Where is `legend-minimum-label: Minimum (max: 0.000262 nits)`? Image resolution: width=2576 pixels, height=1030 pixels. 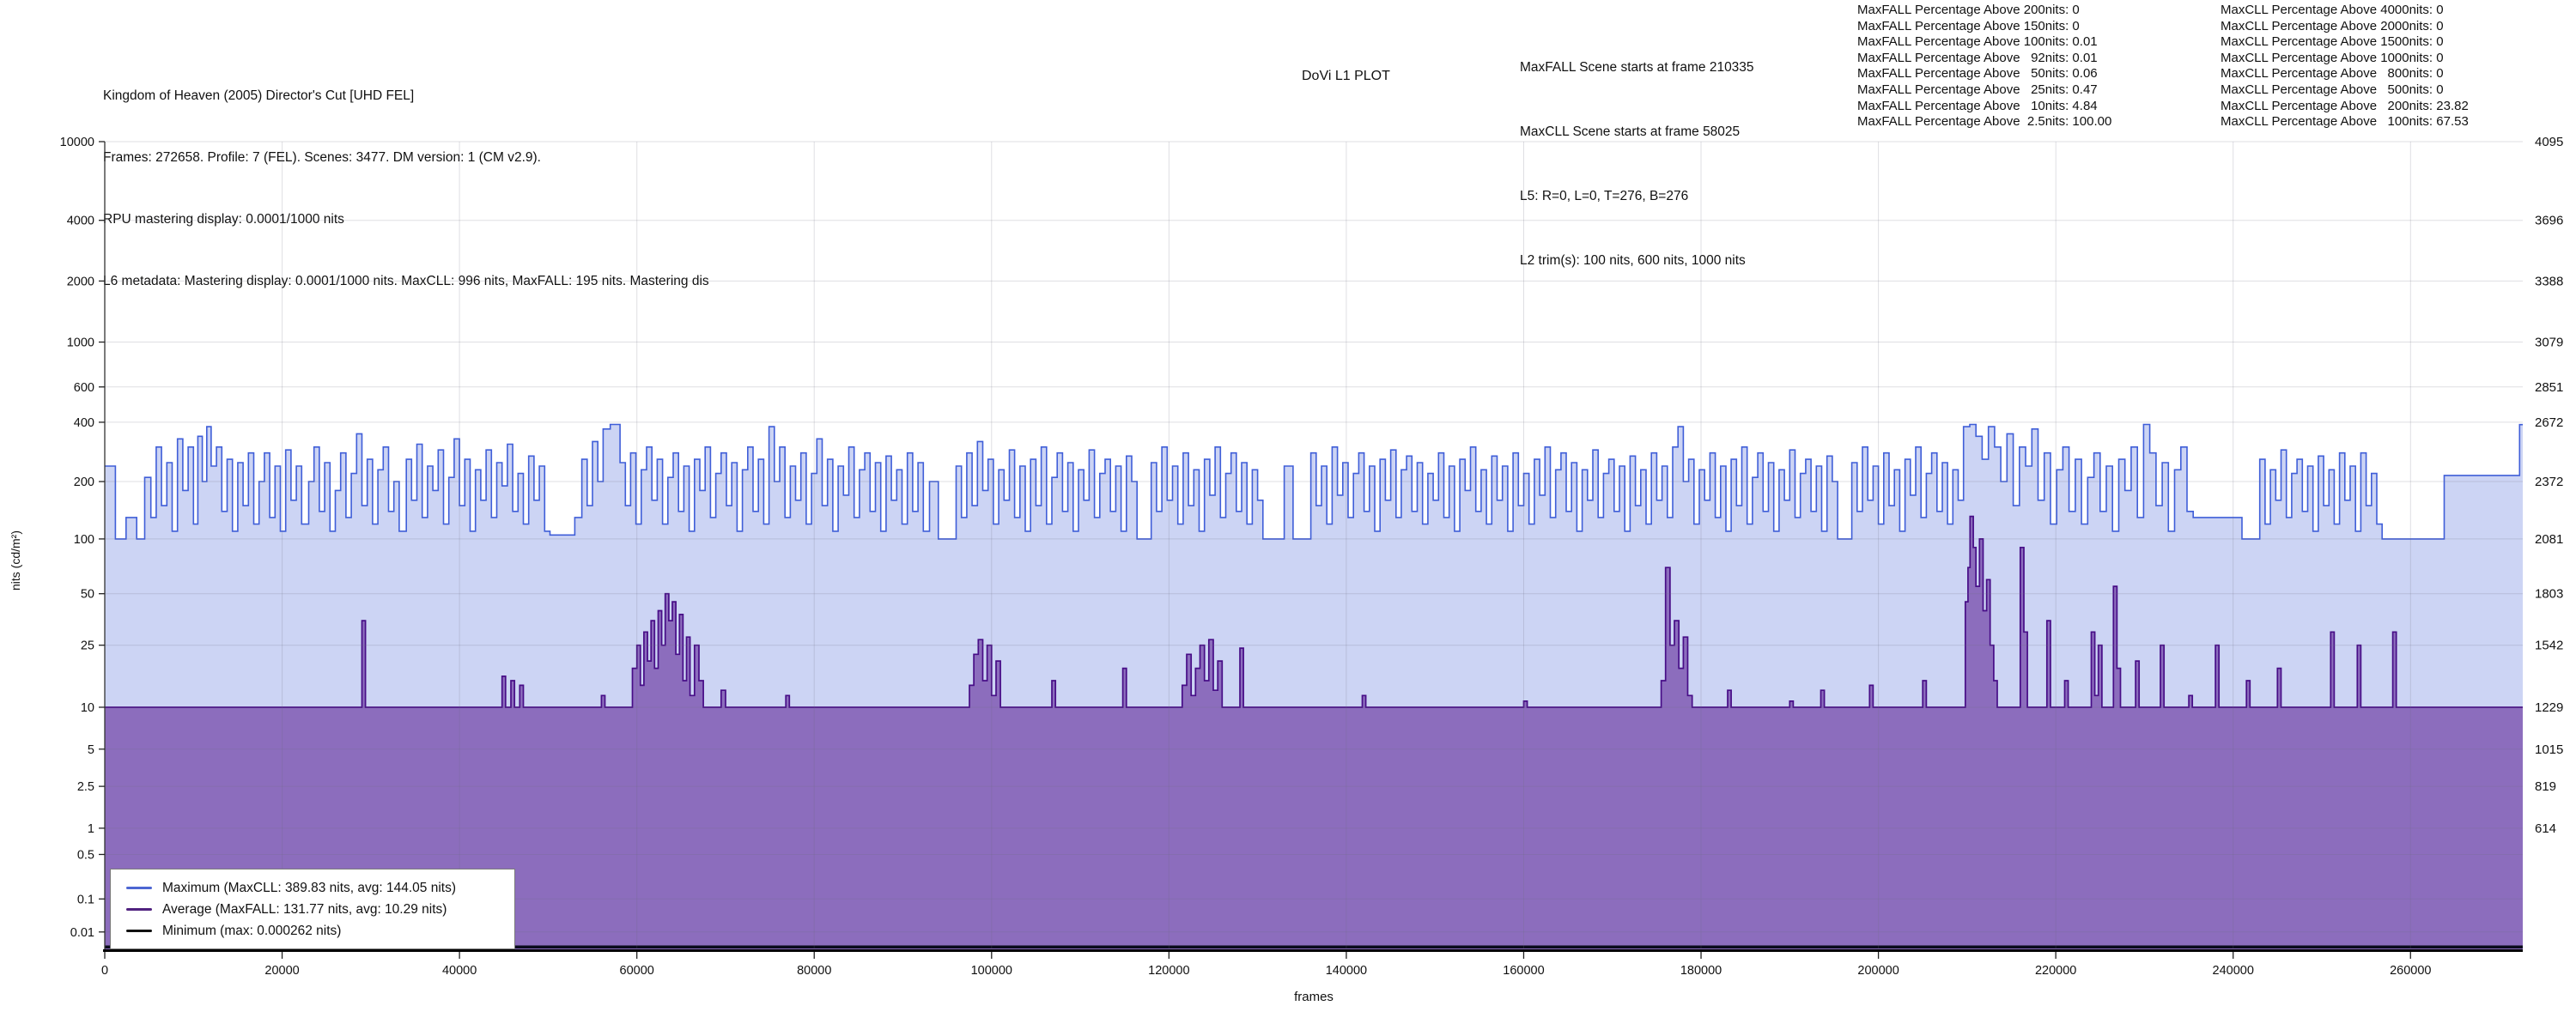 legend-minimum-label: Minimum (max: 0.000262 nits) is located at coordinates (252, 930).